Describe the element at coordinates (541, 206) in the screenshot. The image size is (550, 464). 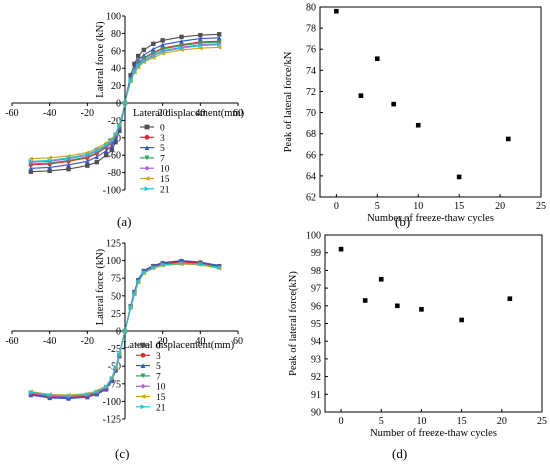
I see `x-tick-label: 25` at that location.